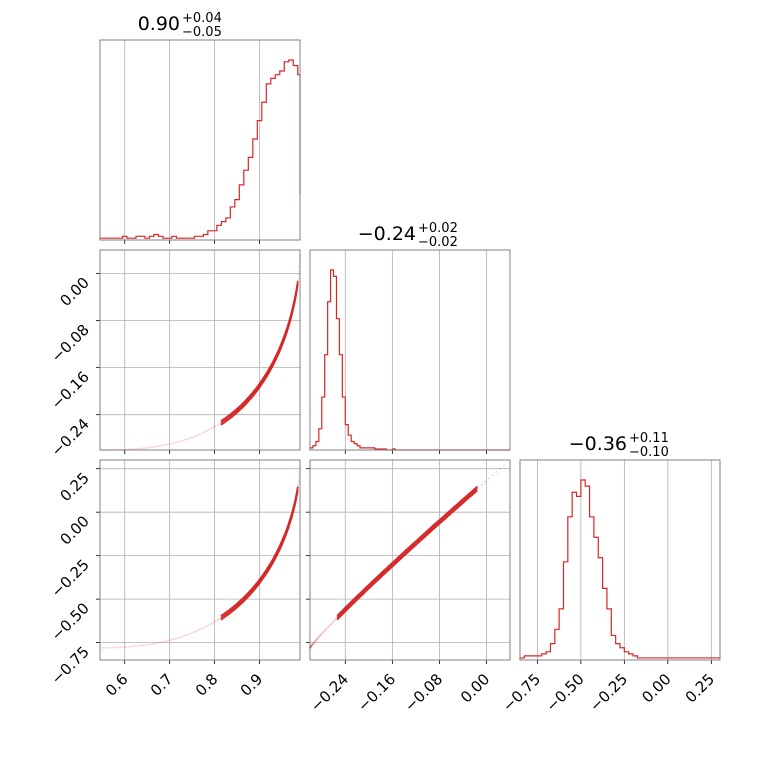  What do you see at coordinates (409, 360) in the screenshot?
I see `histogram-param2` at bounding box center [409, 360].